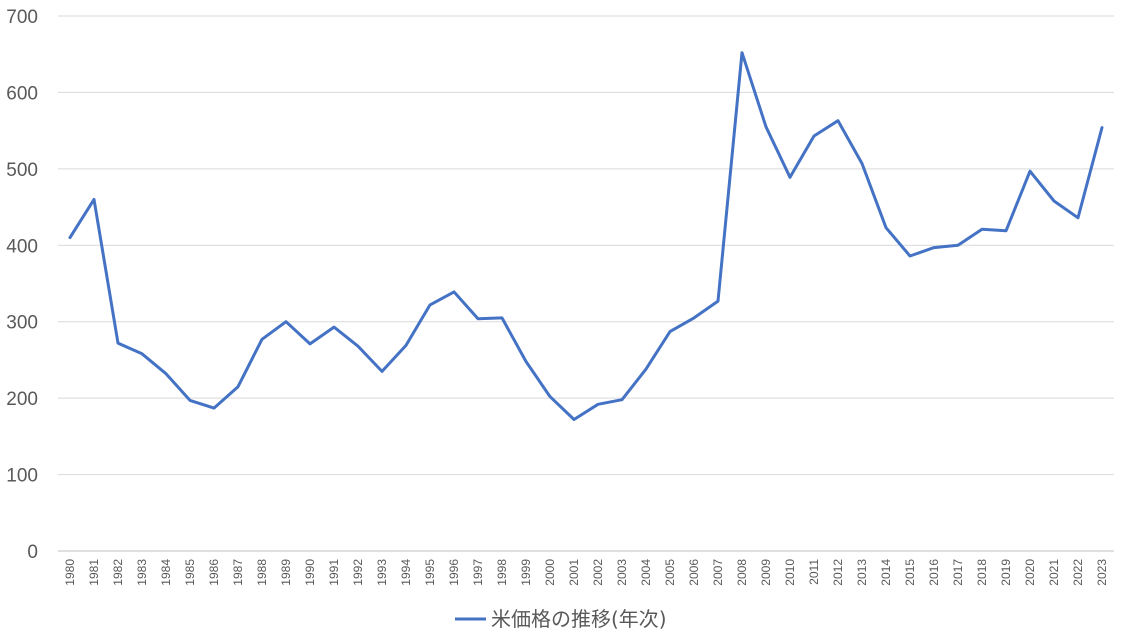 The image size is (1124, 644). What do you see at coordinates (406, 572) in the screenshot?
I see `x-tick-label: 1994` at bounding box center [406, 572].